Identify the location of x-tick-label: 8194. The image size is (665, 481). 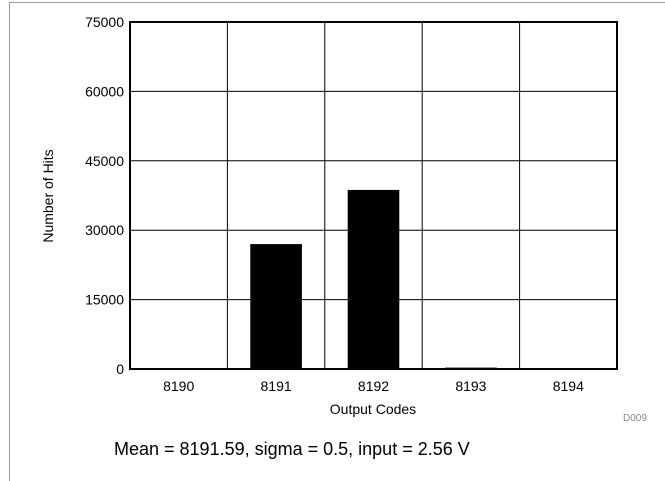
(568, 386).